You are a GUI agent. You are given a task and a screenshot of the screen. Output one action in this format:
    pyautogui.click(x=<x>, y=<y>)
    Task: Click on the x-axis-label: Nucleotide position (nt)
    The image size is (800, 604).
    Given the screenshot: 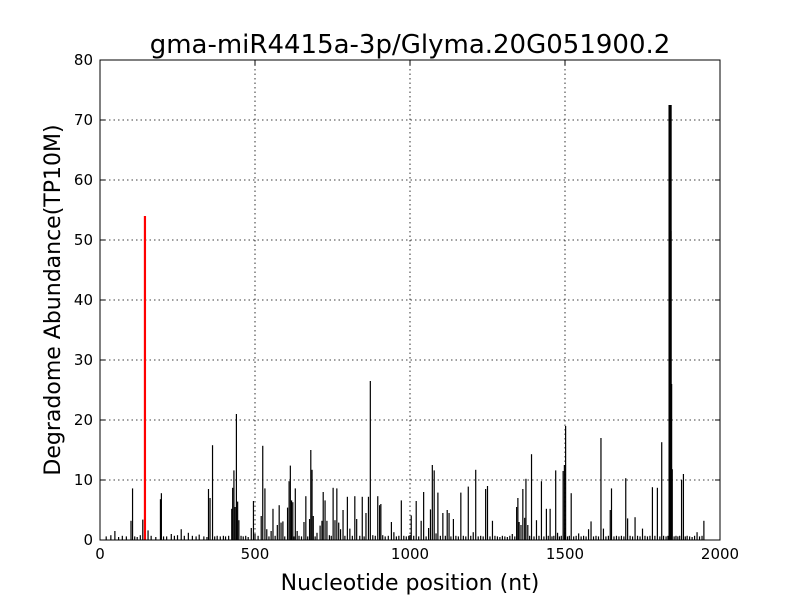 What is the action you would take?
    pyautogui.click(x=410, y=583)
    